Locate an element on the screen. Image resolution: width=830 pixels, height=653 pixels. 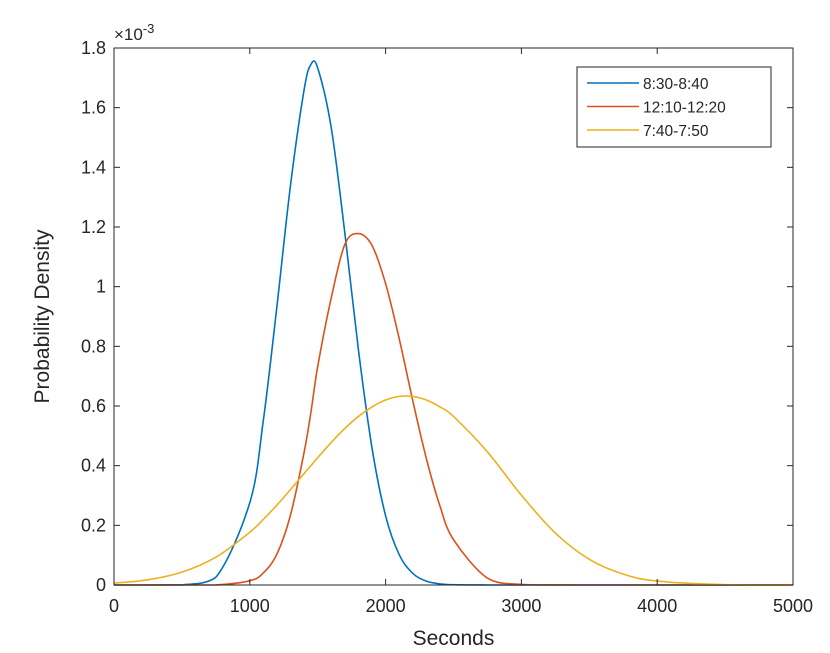
x-tick-label: 5000 is located at coordinates (793, 606).